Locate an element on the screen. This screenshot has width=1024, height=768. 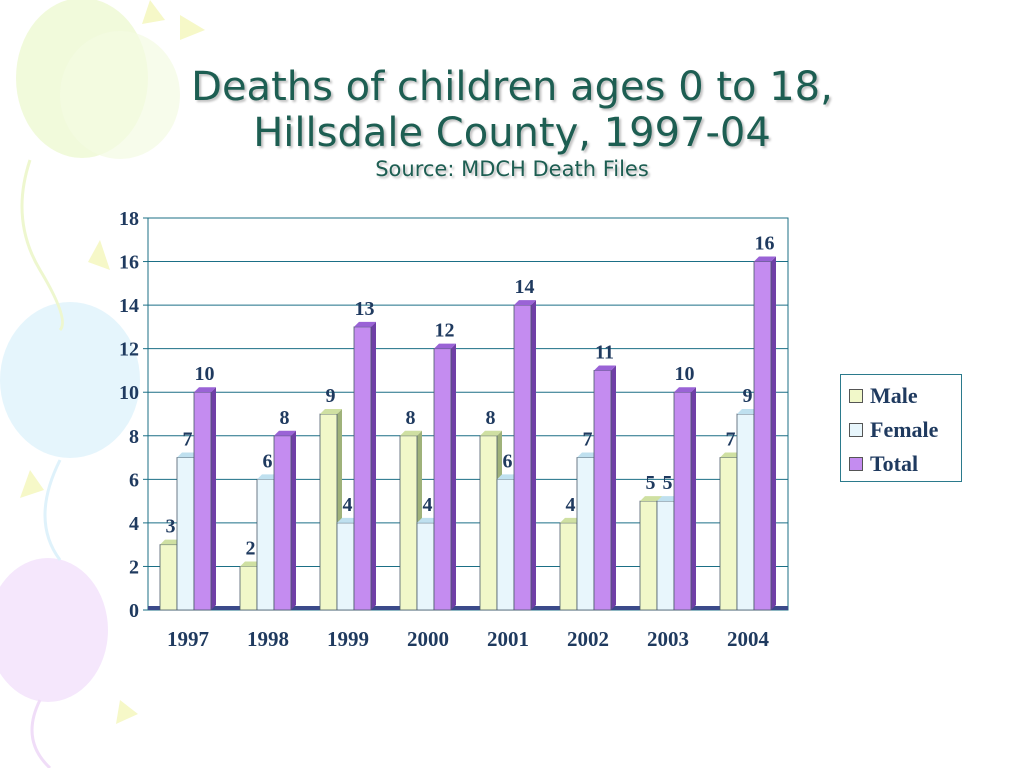
data-label: 13 is located at coordinates (365, 309).